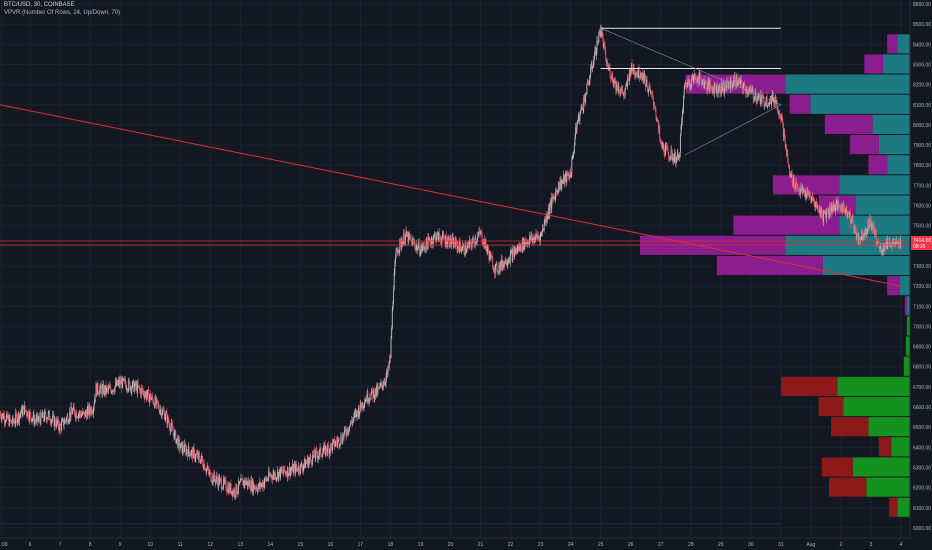 Image resolution: width=932 pixels, height=550 pixels. What do you see at coordinates (511, 545) in the screenshot?
I see `time-tick-label: 22` at bounding box center [511, 545].